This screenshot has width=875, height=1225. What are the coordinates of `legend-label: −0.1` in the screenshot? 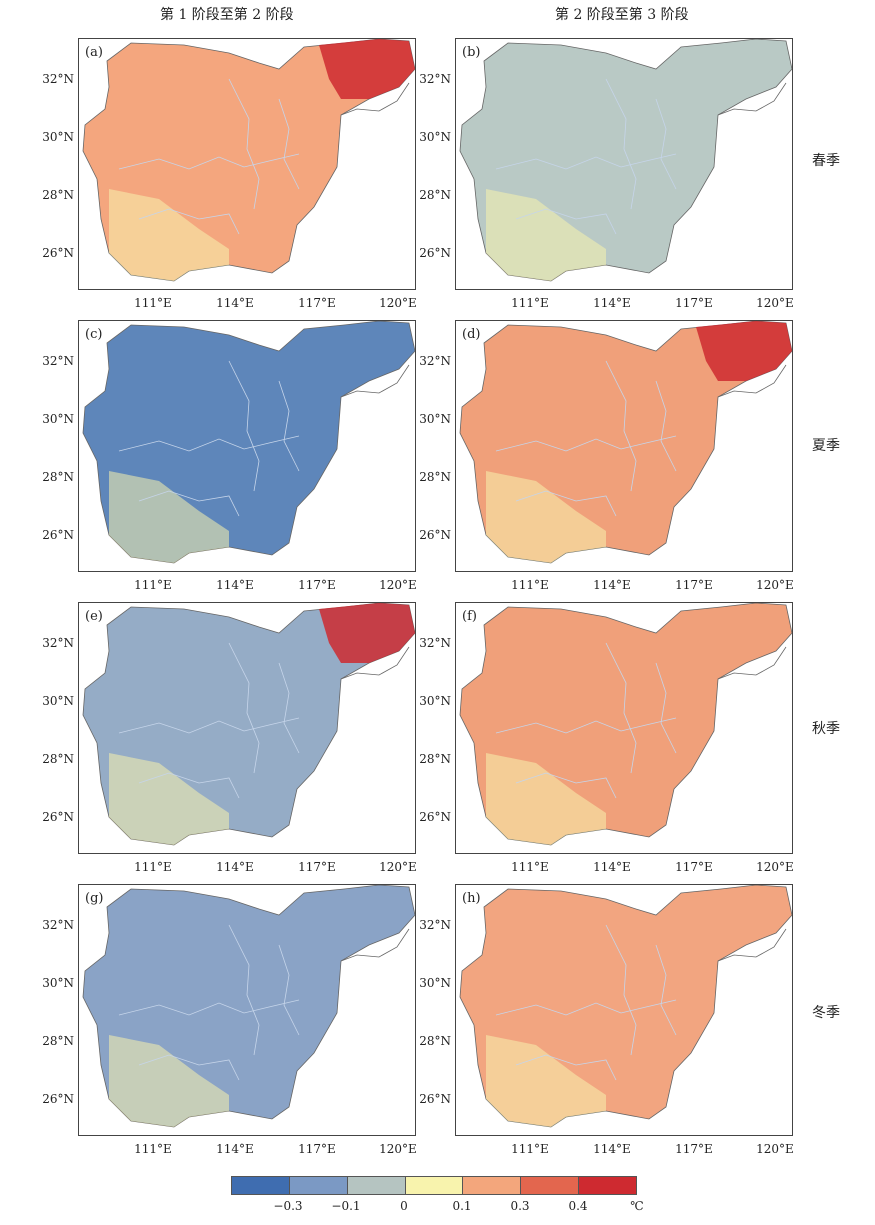 It's located at (346, 1206).